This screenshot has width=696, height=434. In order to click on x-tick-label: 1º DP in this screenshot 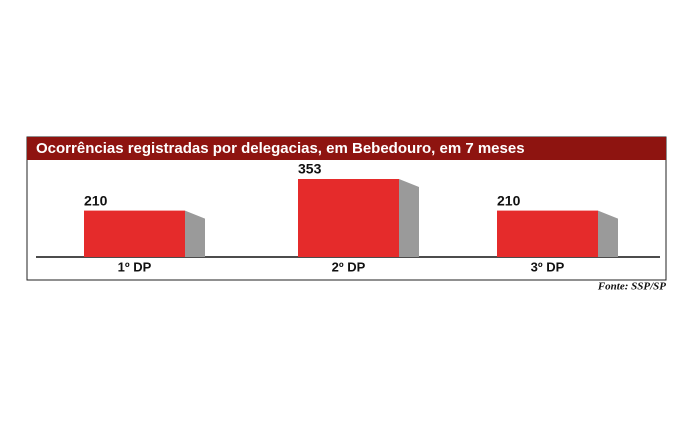, I will do `click(135, 266)`.